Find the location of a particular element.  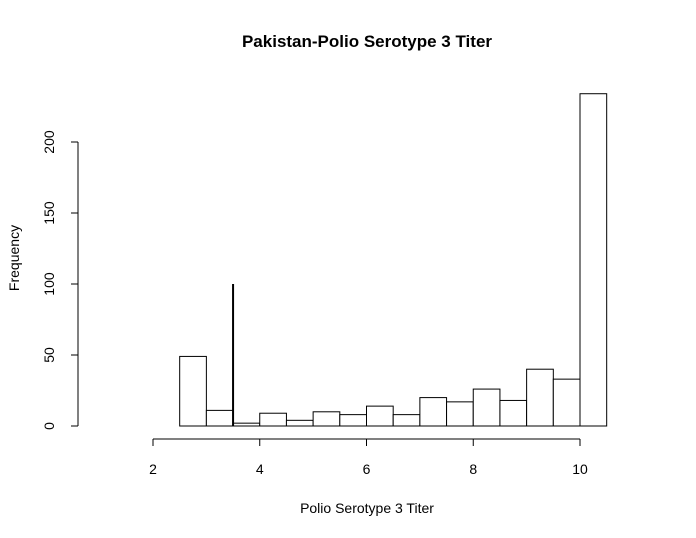

chart-title: Pakistan-Polio Serotype 3 Titer is located at coordinates (367, 41).